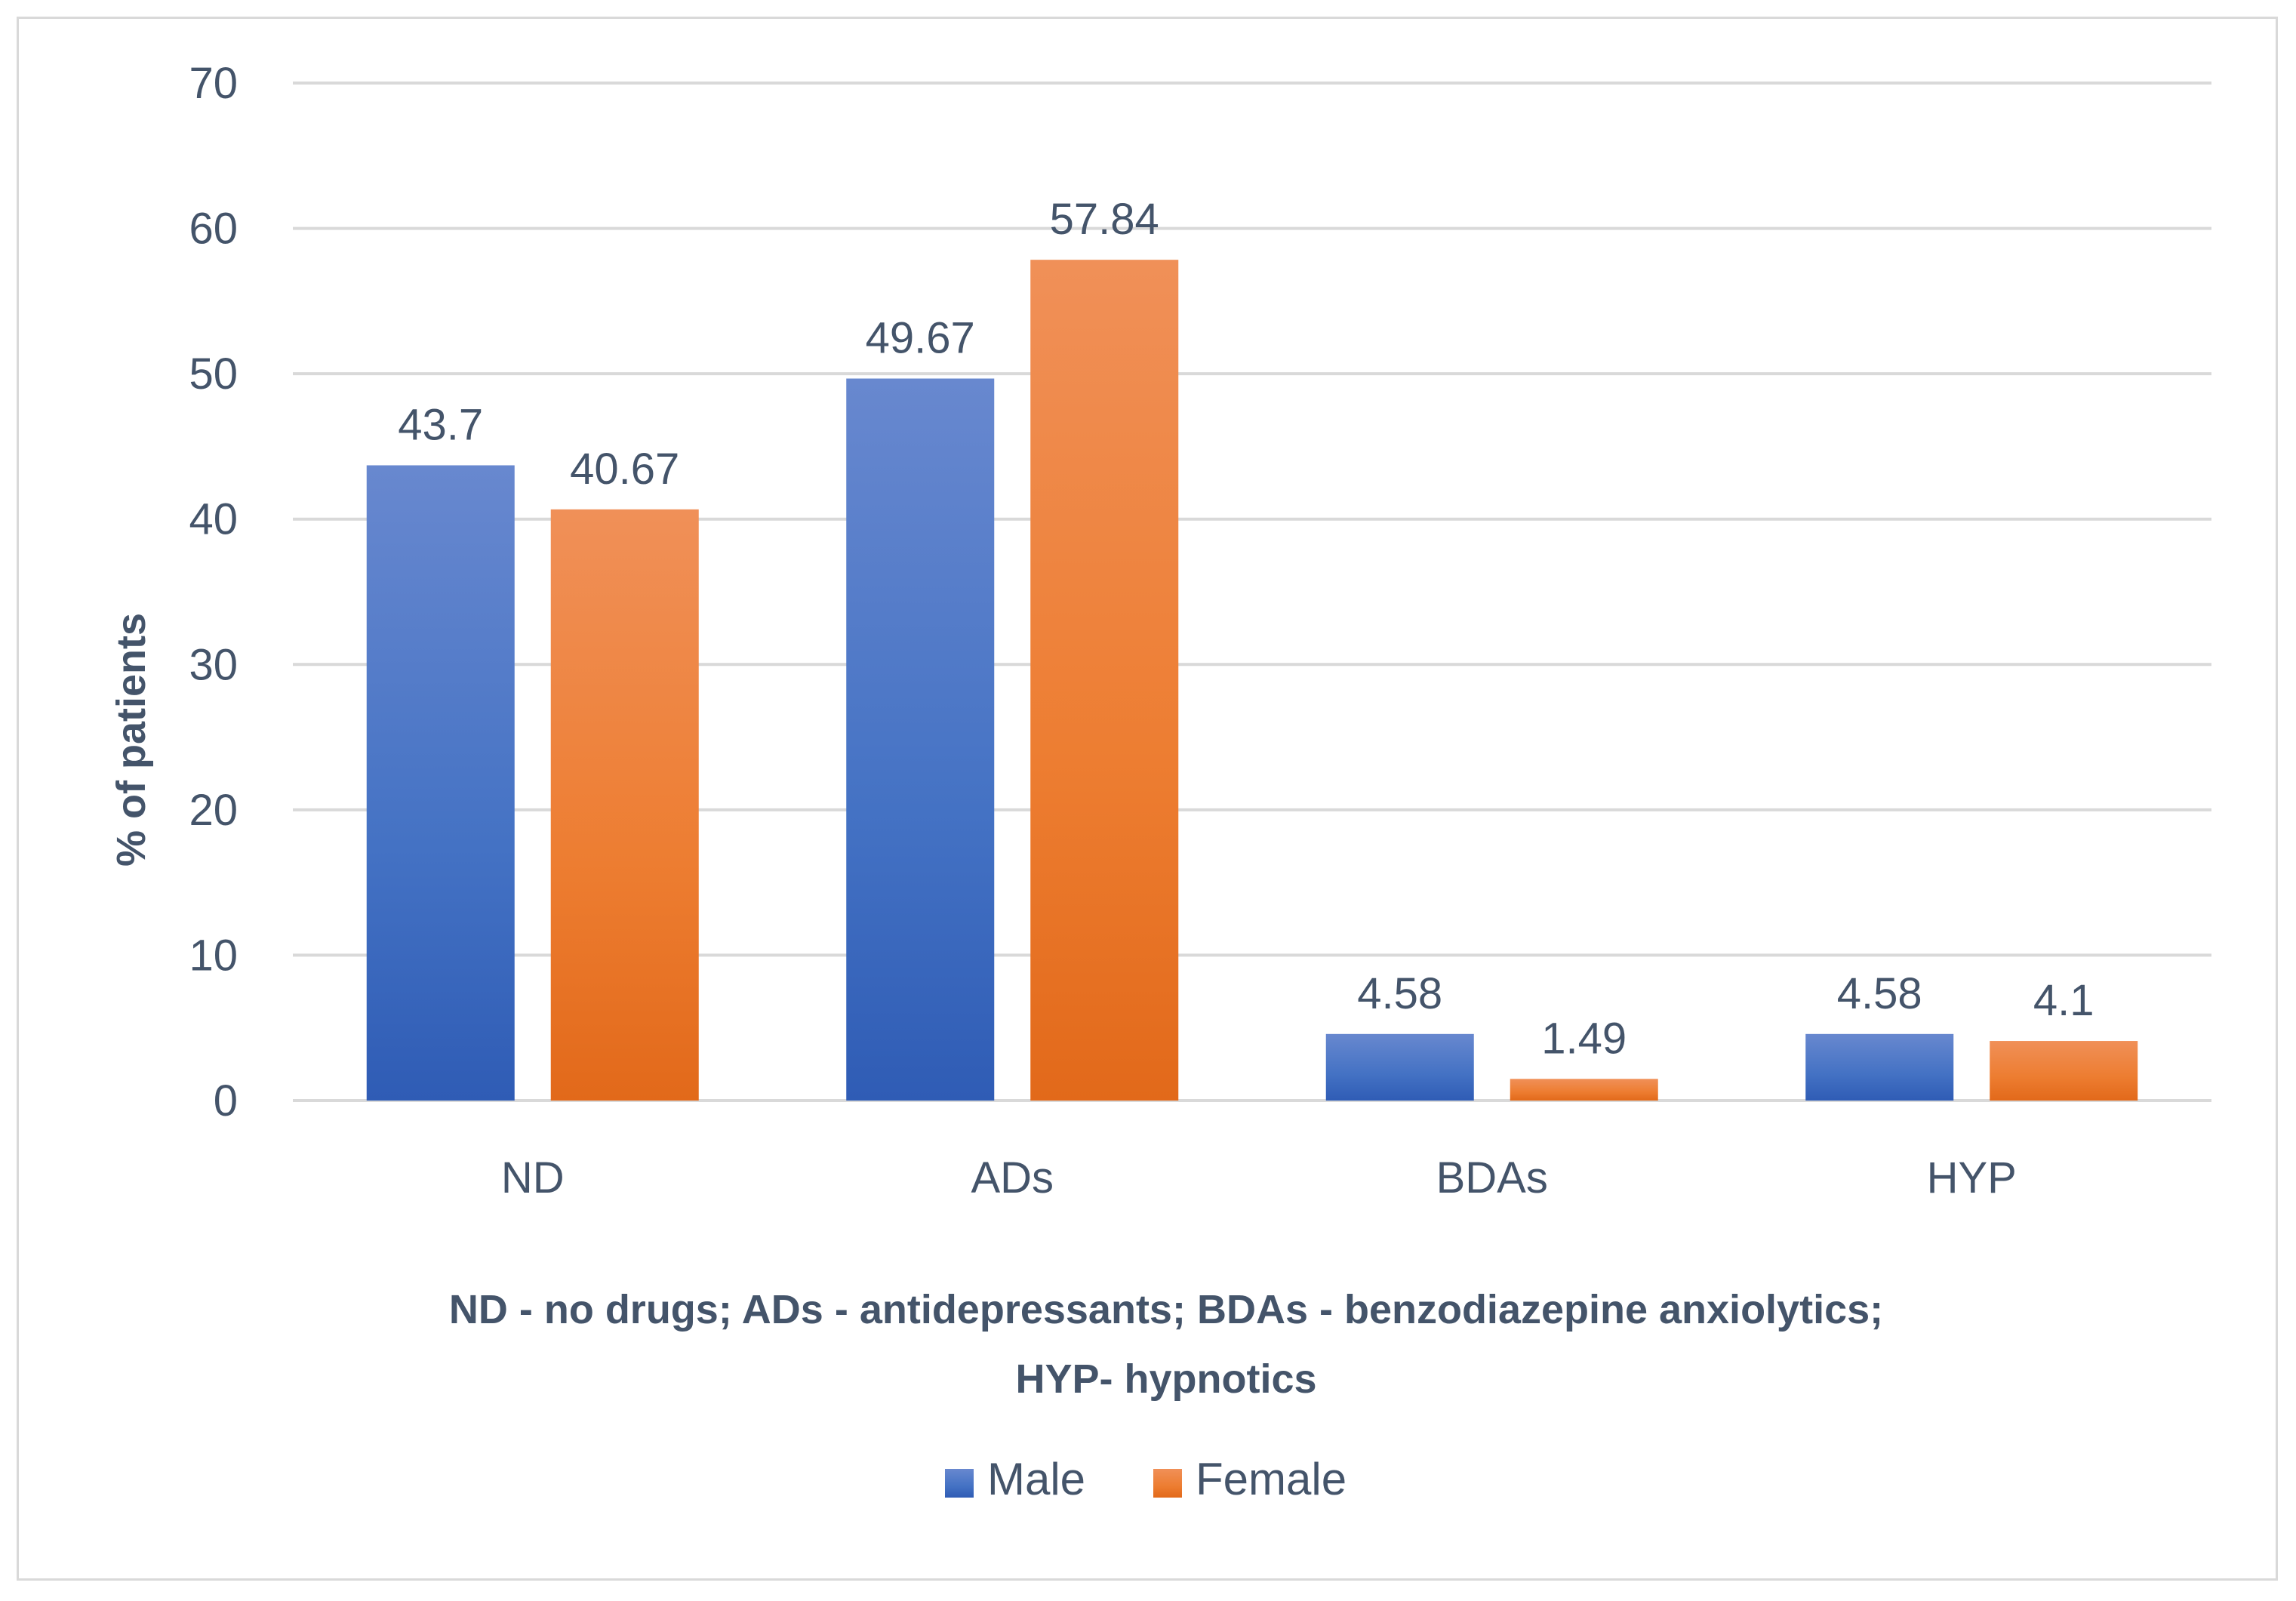 Image resolution: width=2296 pixels, height=1601 pixels. Describe the element at coordinates (1584, 1090) in the screenshot. I see `bar-female-bdas` at that location.